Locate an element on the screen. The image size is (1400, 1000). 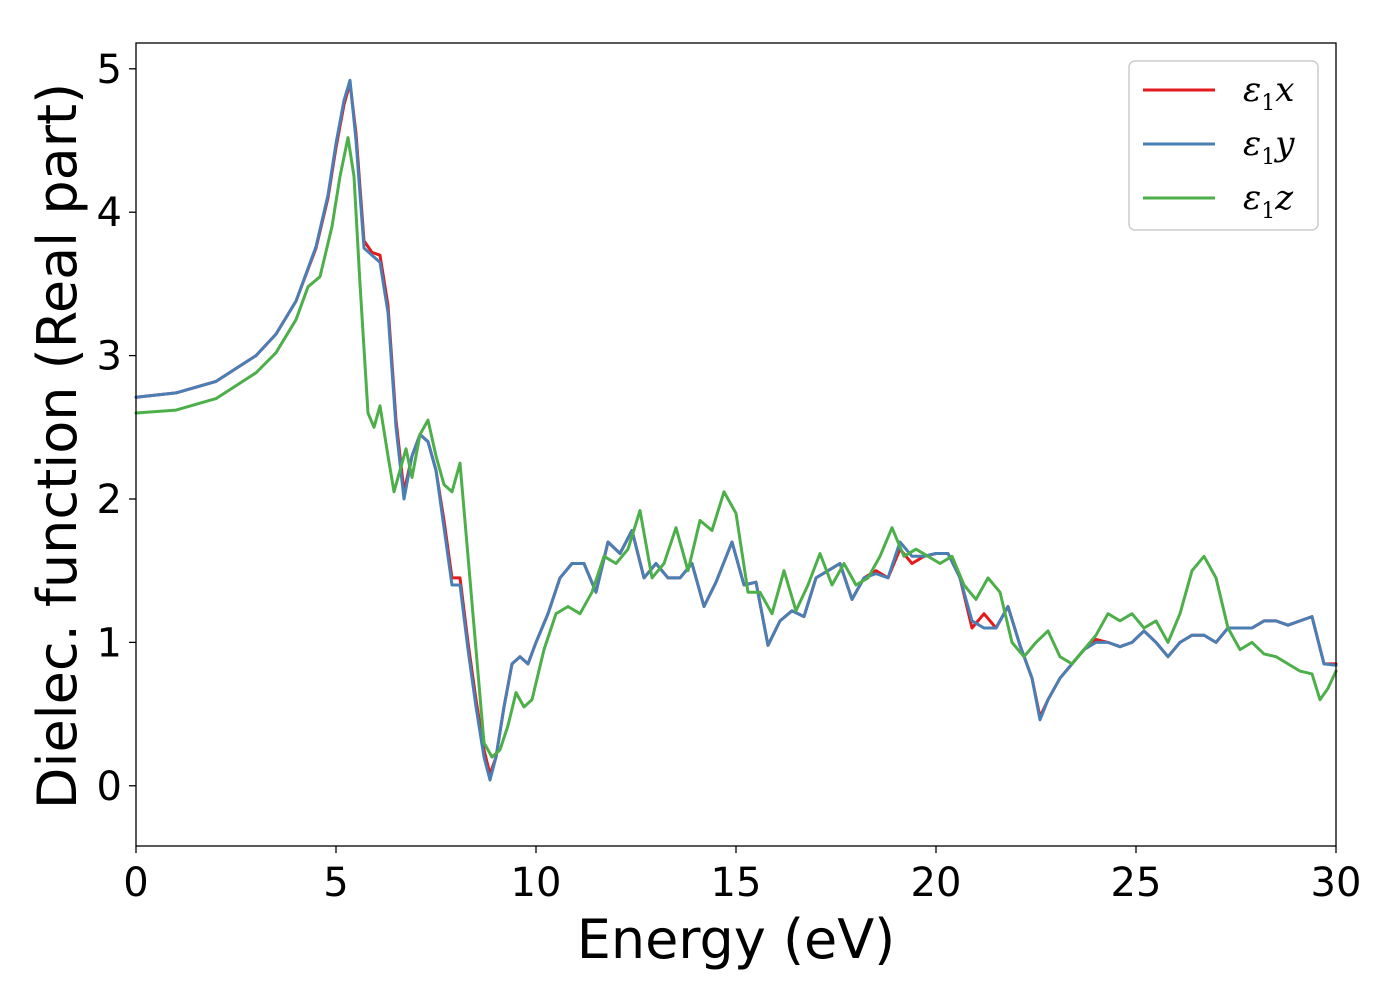
legend-label-z: ε1z is located at coordinates (1268, 201).